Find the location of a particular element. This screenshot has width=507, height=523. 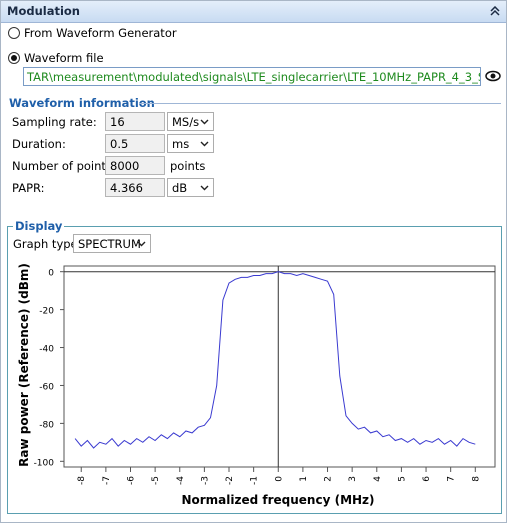

unit-value: dB is located at coordinates (180, 188).